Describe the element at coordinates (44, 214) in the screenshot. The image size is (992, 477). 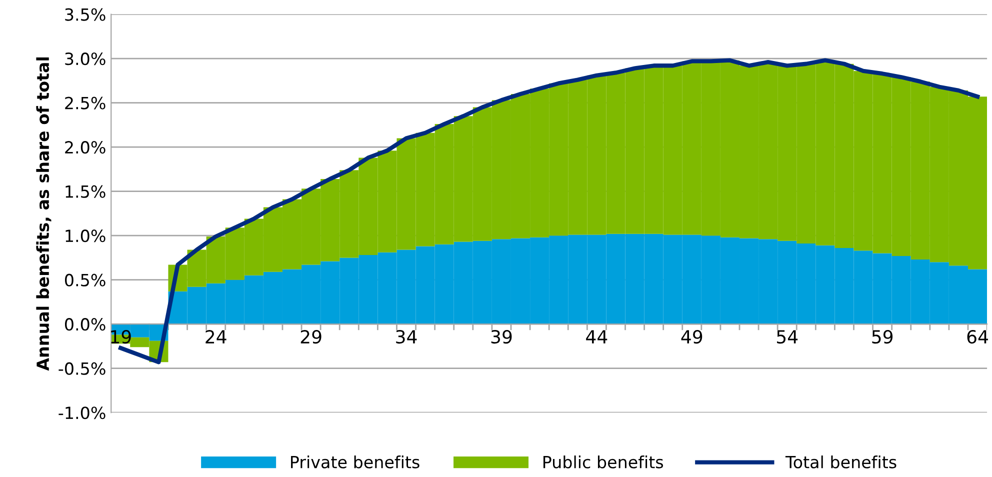
I see `y-axis-title: Annual benefits, as share of total` at that location.